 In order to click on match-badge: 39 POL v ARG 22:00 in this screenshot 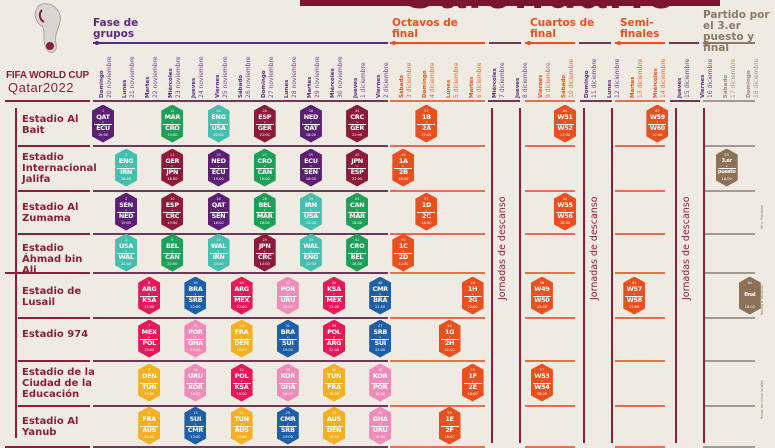, I will do `click(334, 338)`.